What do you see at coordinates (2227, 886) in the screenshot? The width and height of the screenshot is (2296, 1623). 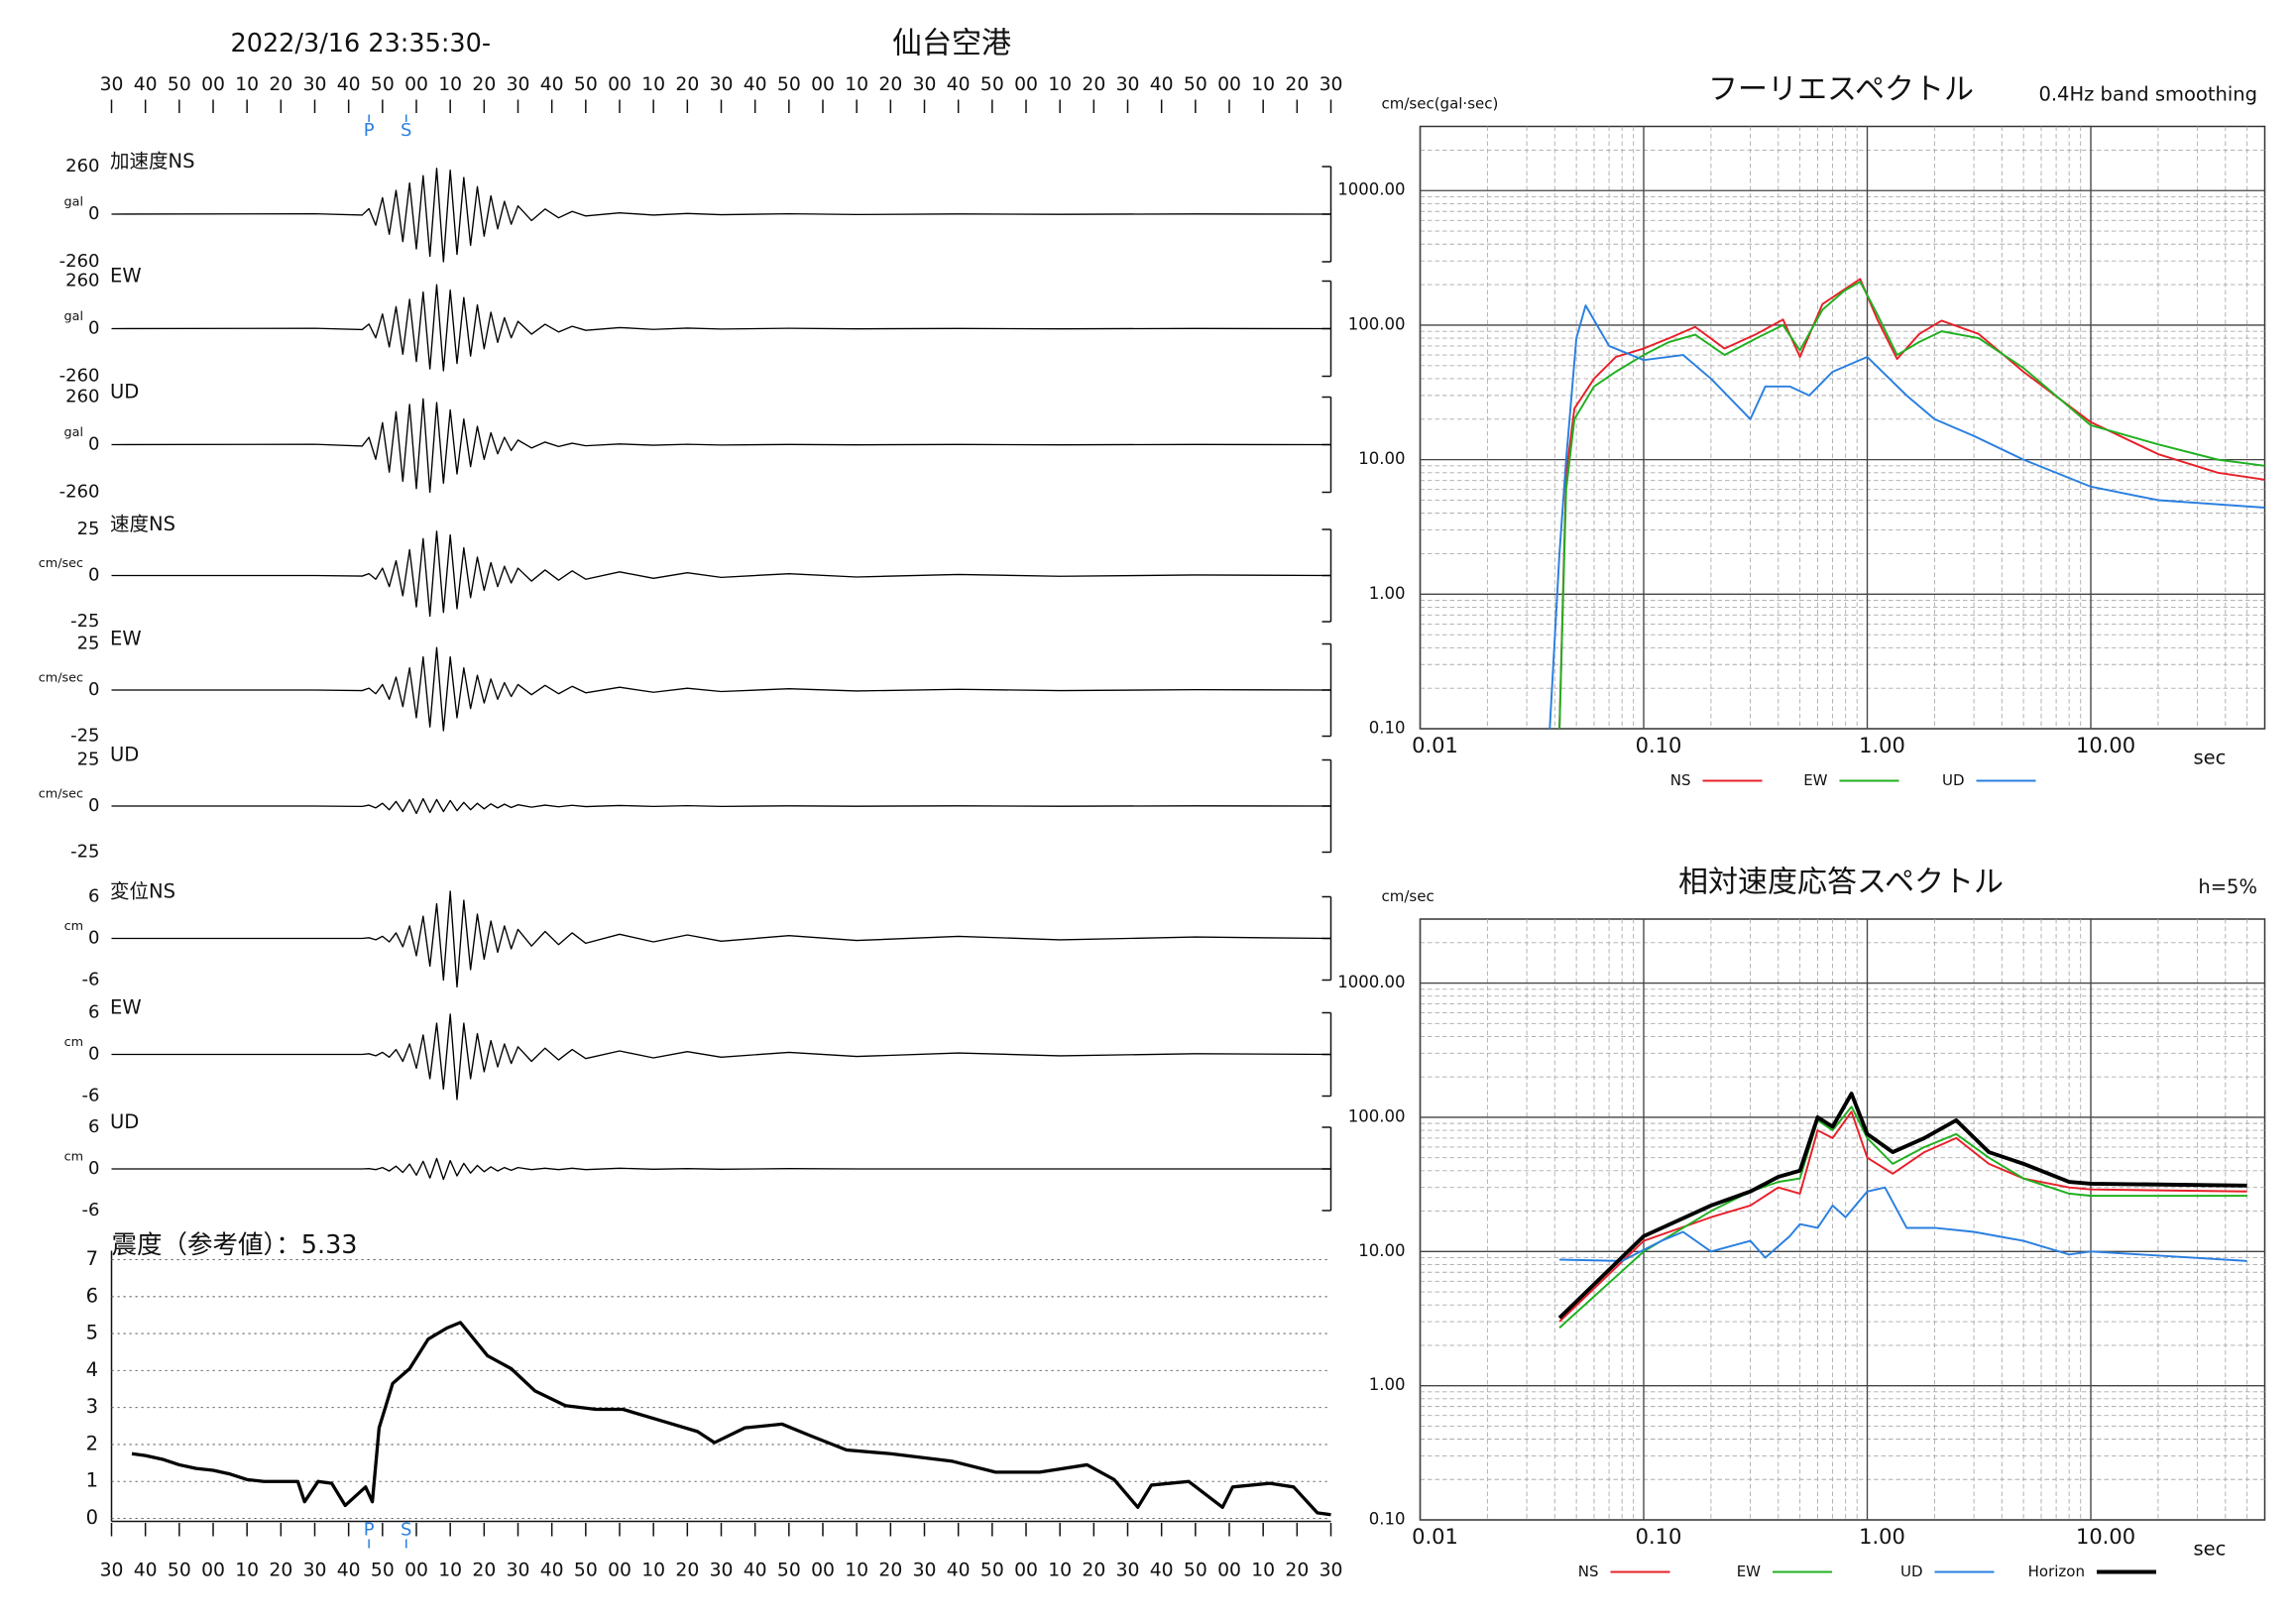 I see `chart-subtitle: h=5%` at bounding box center [2227, 886].